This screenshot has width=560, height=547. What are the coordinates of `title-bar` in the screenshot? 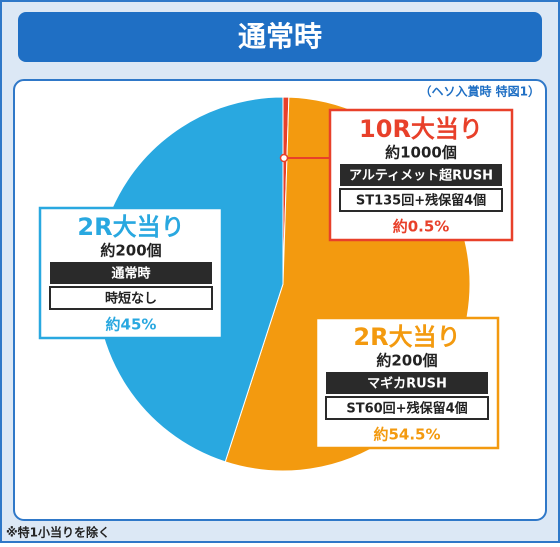 It's located at (280, 37).